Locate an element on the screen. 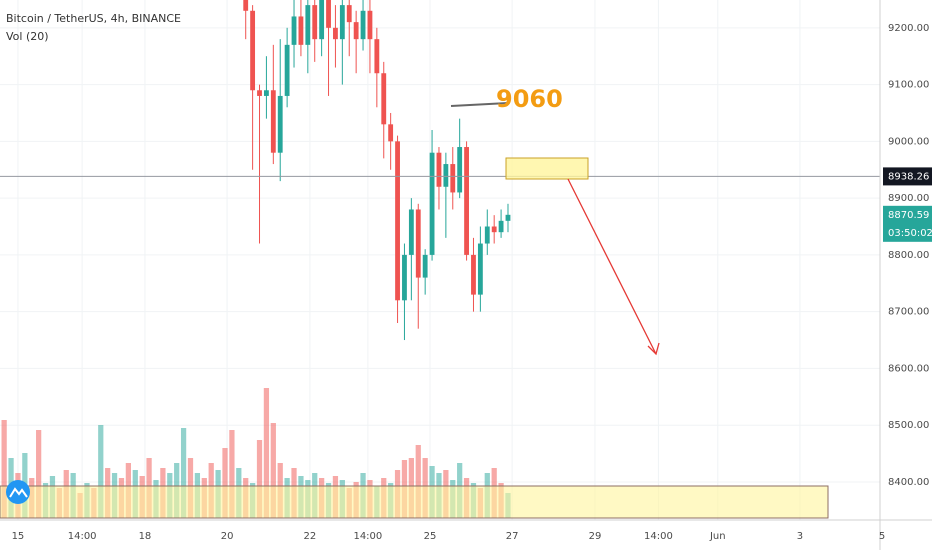 The height and width of the screenshot is (550, 932). countdown: 03:50:02 is located at coordinates (910, 233).